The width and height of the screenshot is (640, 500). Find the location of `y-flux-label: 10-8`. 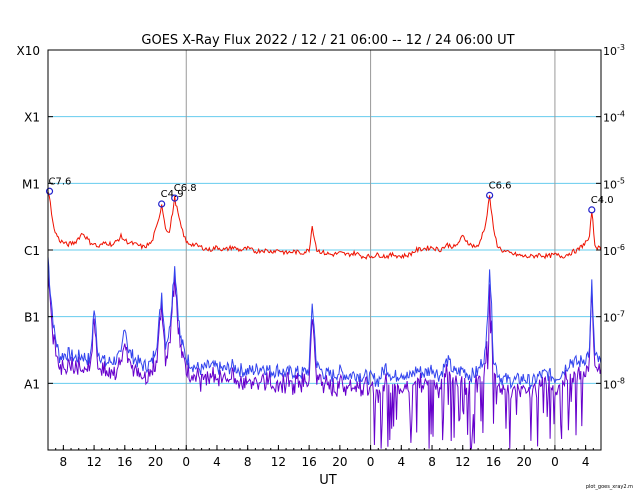

y-flux-label: 10-8 is located at coordinates (614, 383).